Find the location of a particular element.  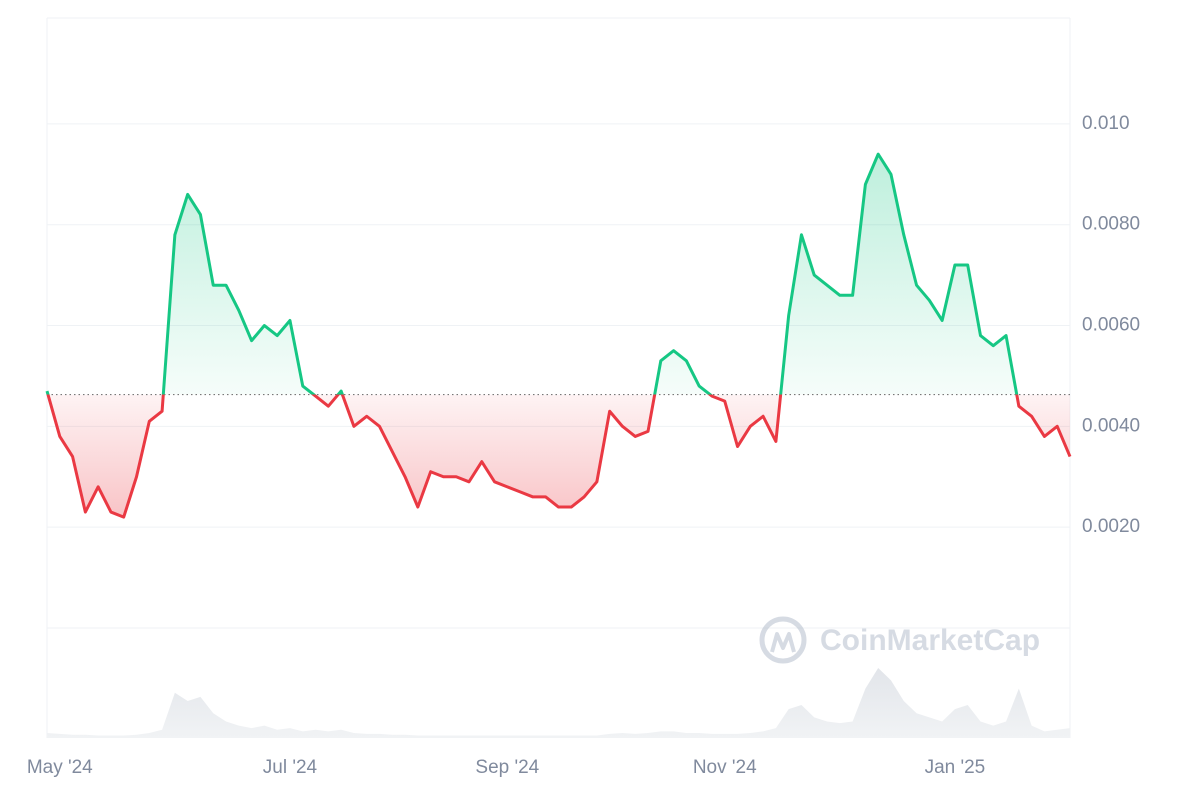

volume-area is located at coordinates (558, 703).